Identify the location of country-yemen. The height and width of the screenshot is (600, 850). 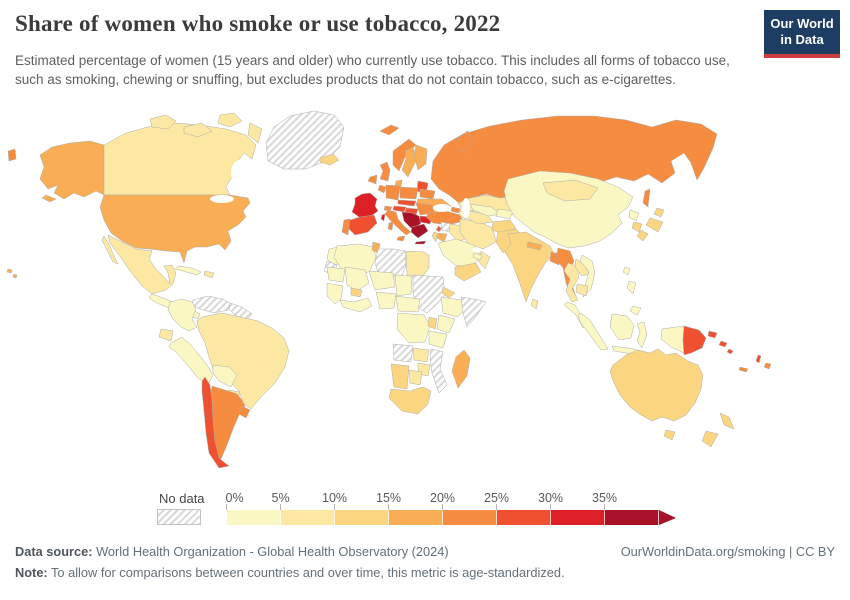
(468, 272).